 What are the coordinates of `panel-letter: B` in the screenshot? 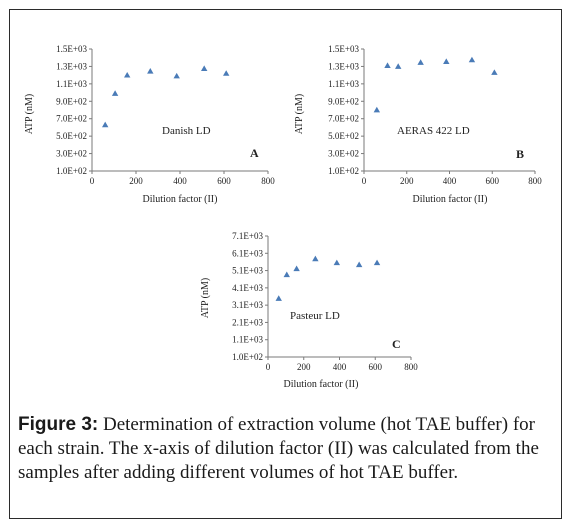 It's located at (520, 154).